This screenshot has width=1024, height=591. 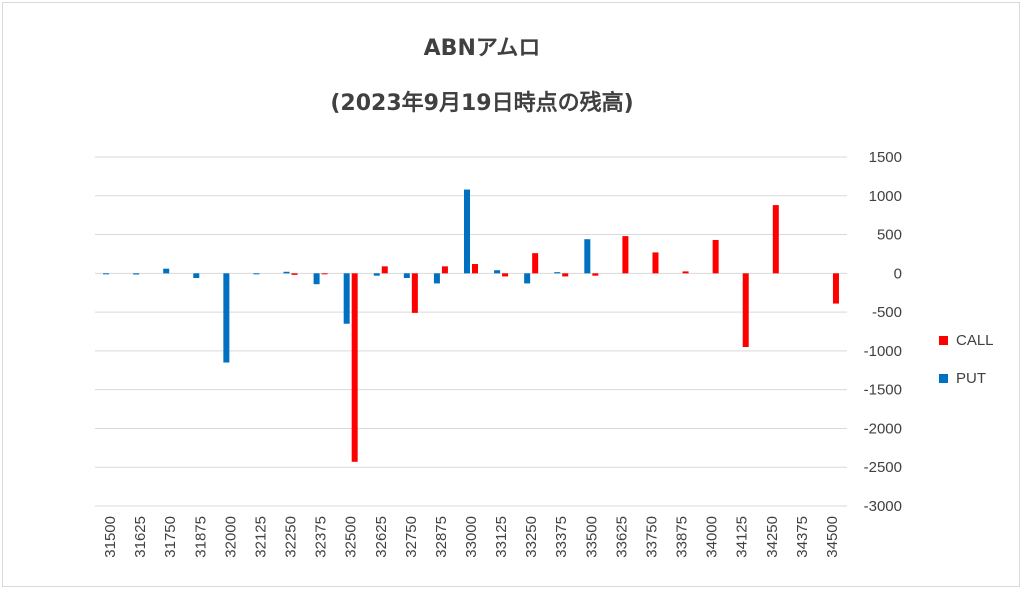 I want to click on y-tick-label: -2000, so click(x=883, y=428).